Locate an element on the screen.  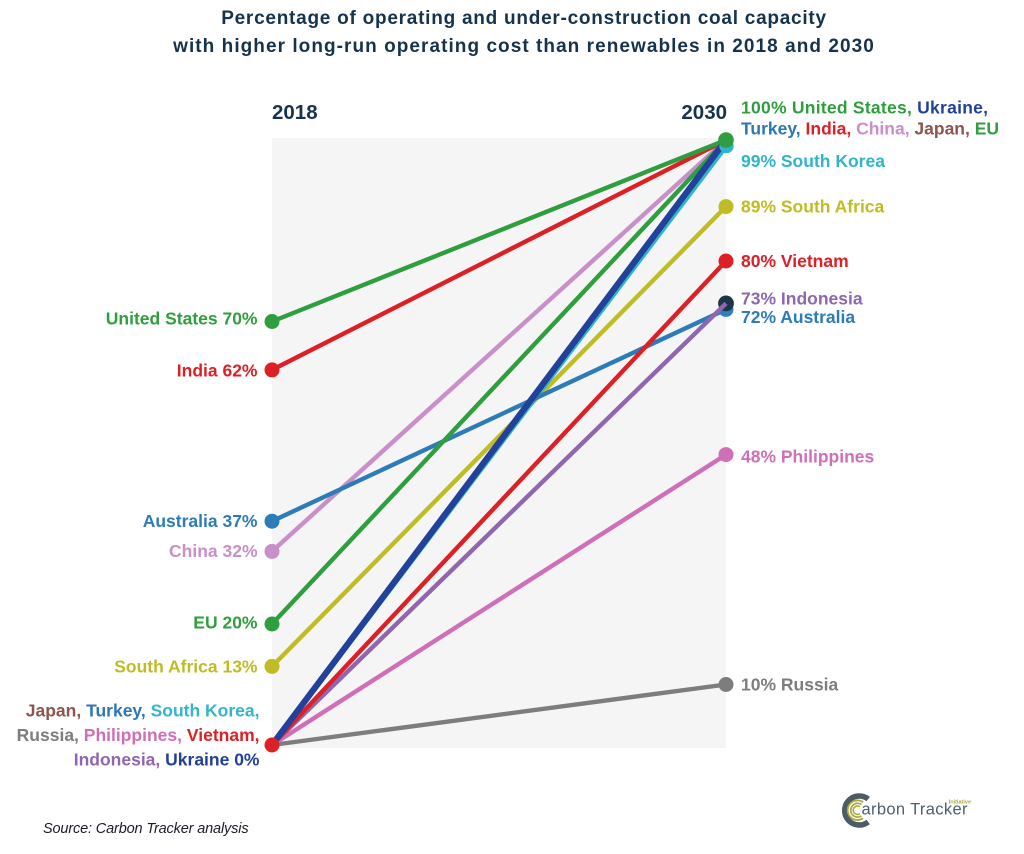
svg-text: 100% United States, Ukraine, is located at coordinates (864, 108).